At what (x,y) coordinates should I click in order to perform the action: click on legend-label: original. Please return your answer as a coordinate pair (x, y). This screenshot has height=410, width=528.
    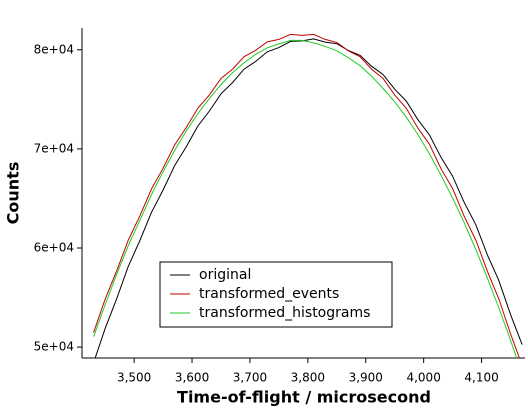
    Looking at the image, I should click on (225, 275).